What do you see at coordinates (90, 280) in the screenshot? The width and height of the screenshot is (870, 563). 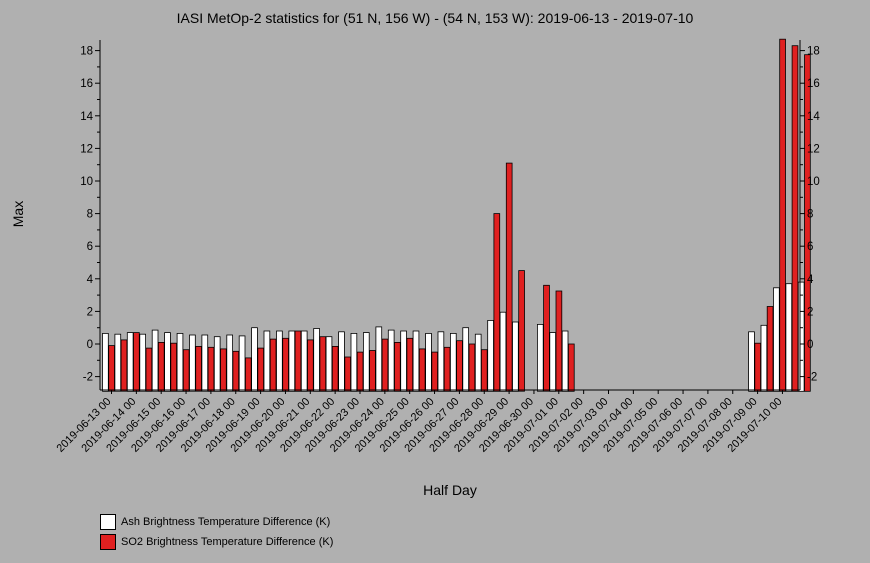 I see `y-tick-label: 4` at bounding box center [90, 280].